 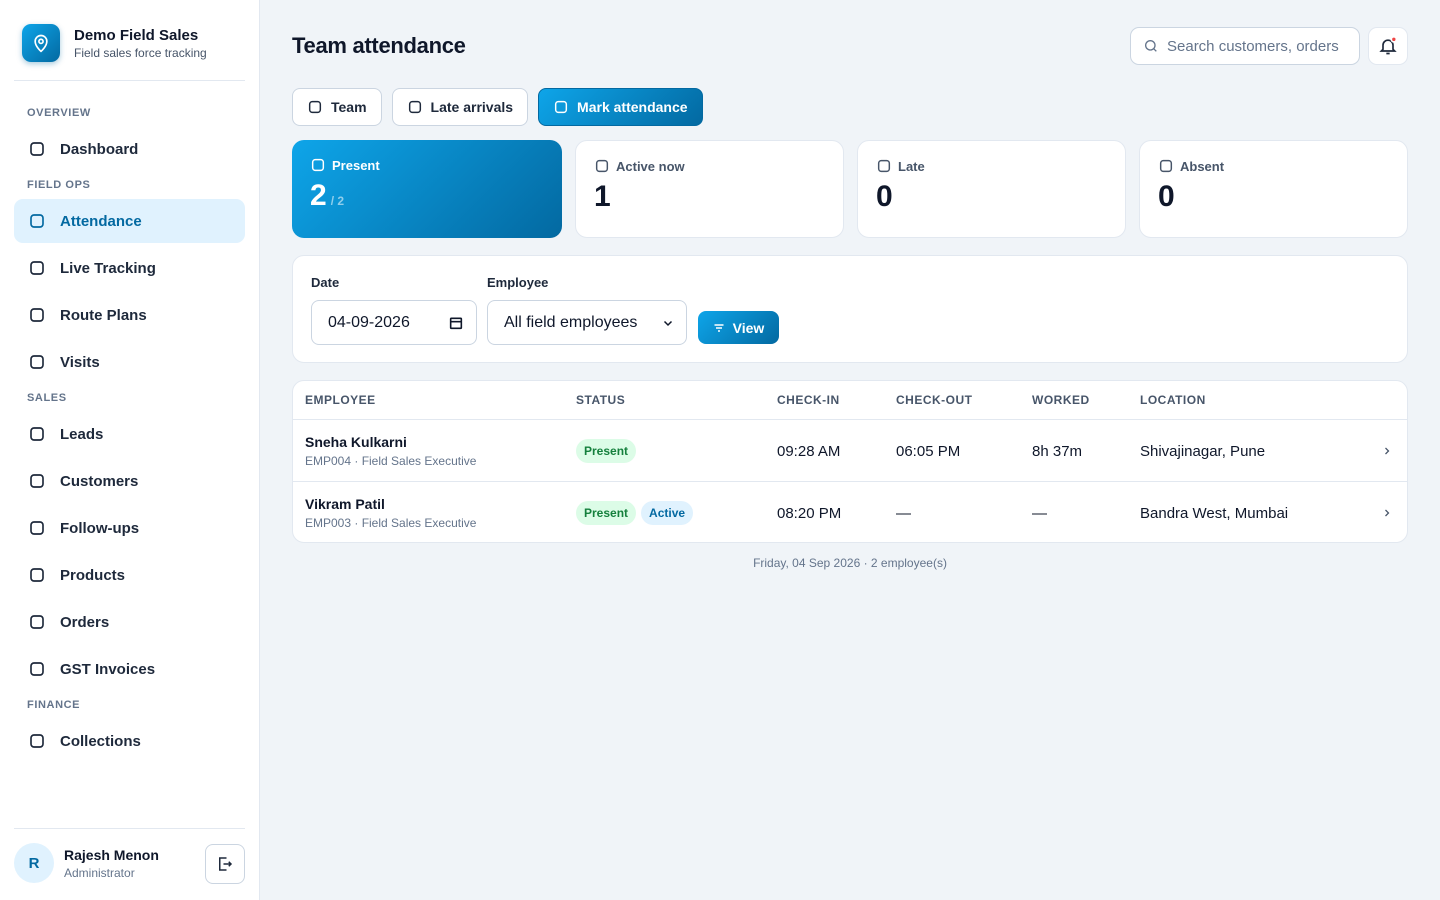 I want to click on tab-button: Mark attendance, so click(x=620, y=107).